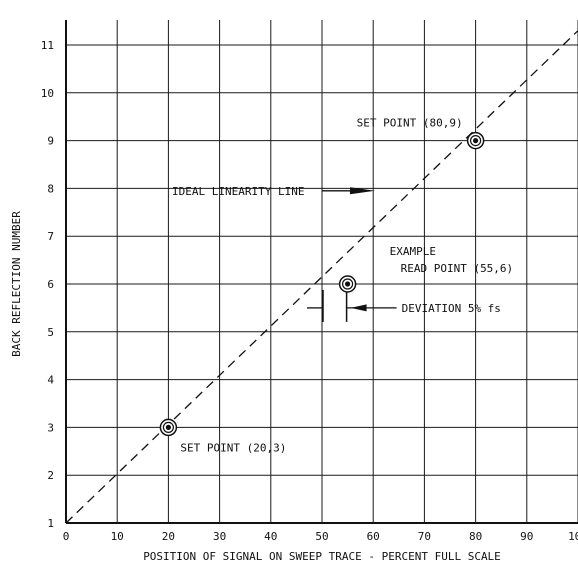 The height and width of the screenshot is (567, 578). Describe the element at coordinates (50, 523) in the screenshot. I see `y-tick-label: 1` at that location.